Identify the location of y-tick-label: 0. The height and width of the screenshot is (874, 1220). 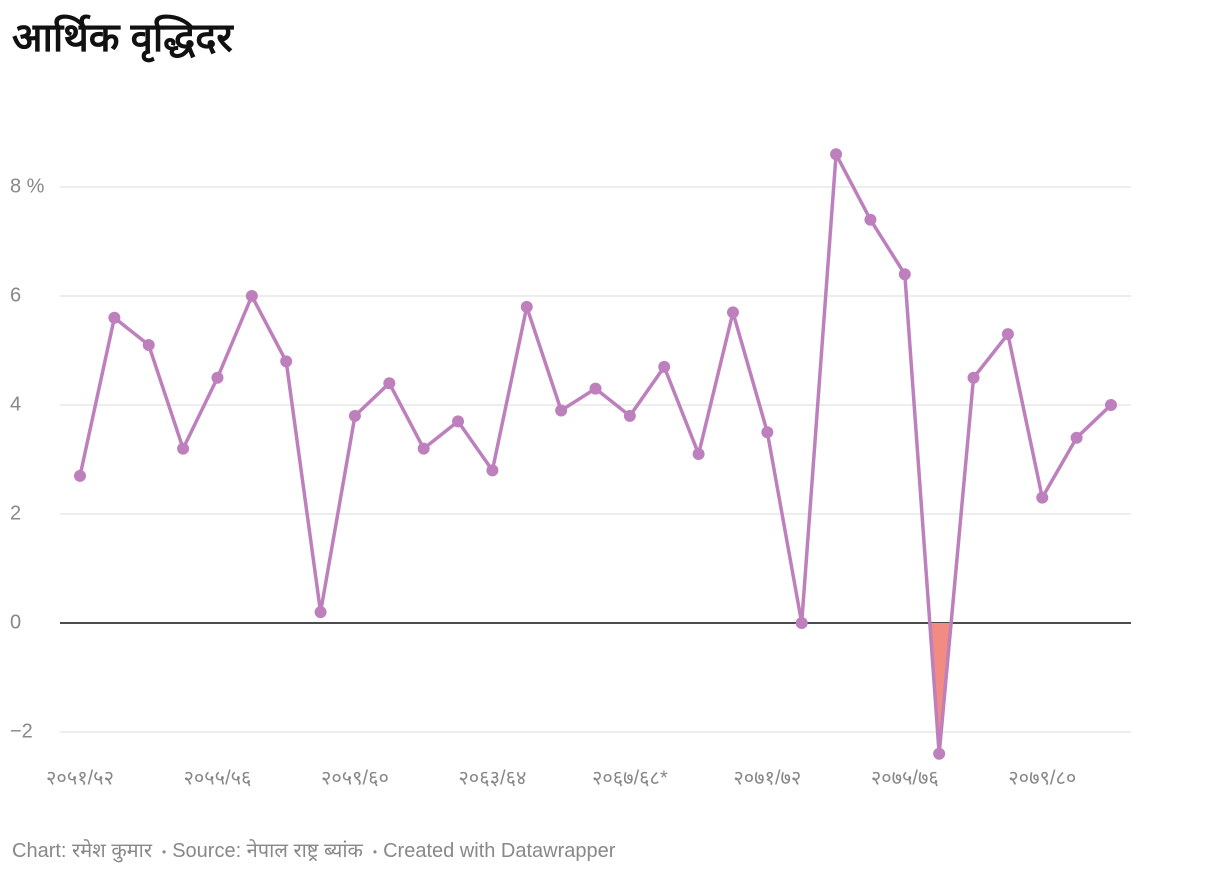
(15, 622).